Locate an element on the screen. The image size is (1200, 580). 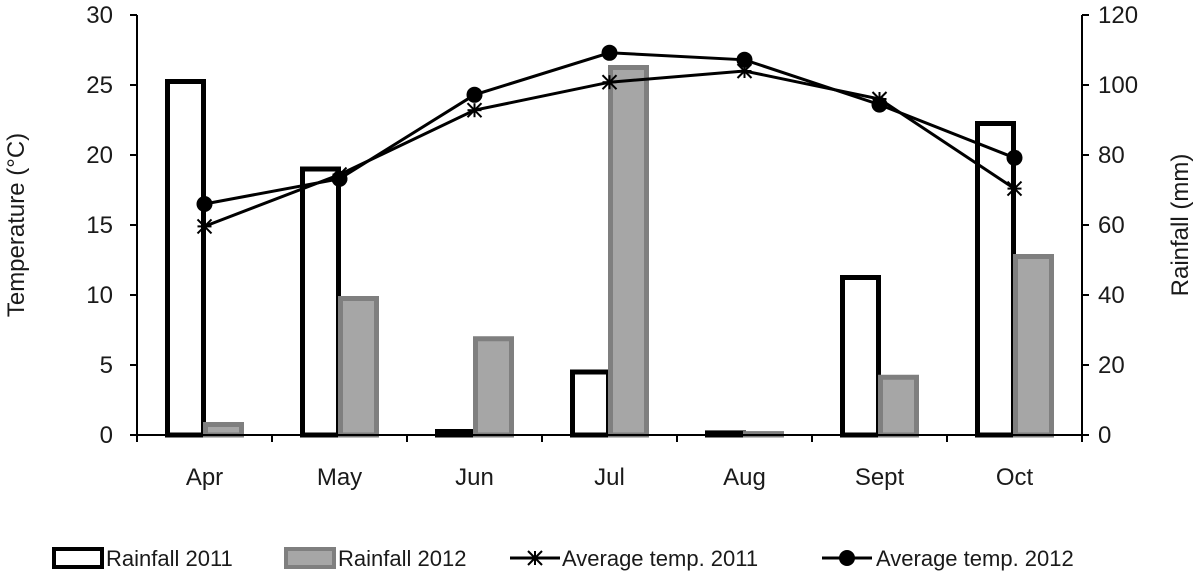
y-left-tick-label: 25 is located at coordinates (99, 85).